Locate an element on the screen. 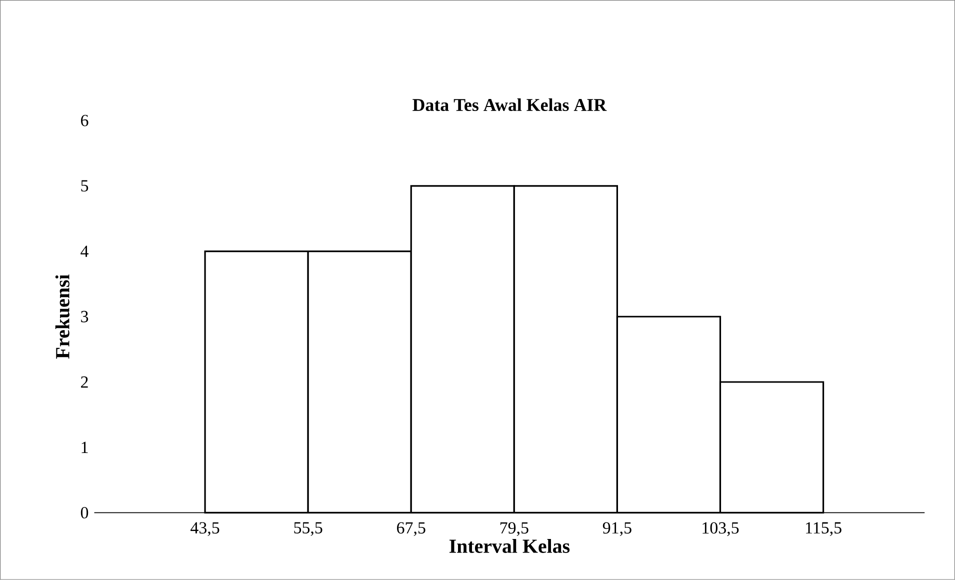 The width and height of the screenshot is (955, 580). y-tick-label: 4 is located at coordinates (84, 251).